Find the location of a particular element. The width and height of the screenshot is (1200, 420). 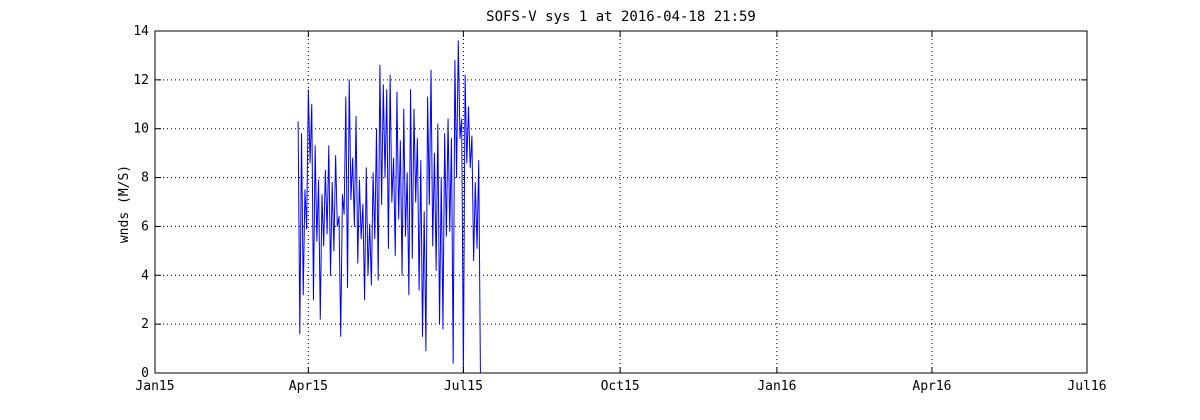

x-tick-label: Jul16 is located at coordinates (1086, 386).